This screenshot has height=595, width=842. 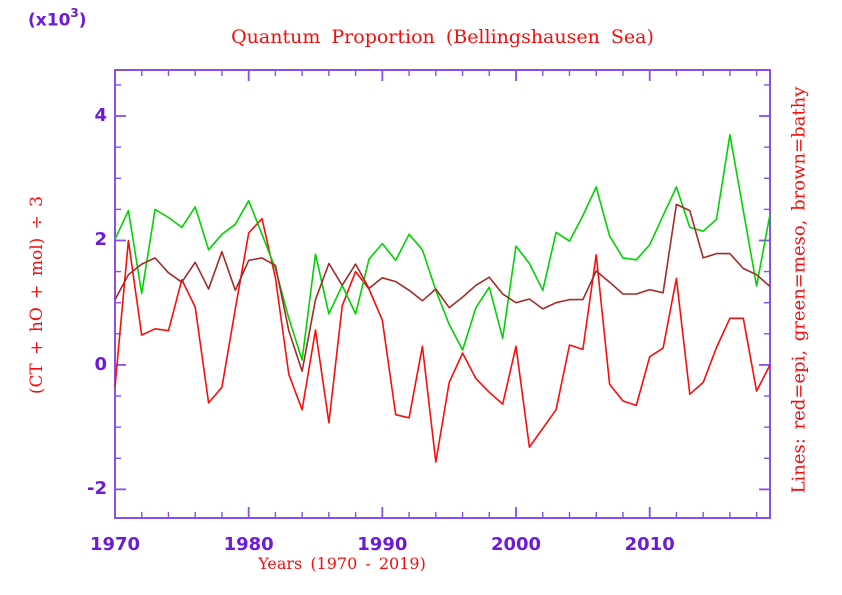 I want to click on x-tick-label: 1990, so click(x=382, y=544).